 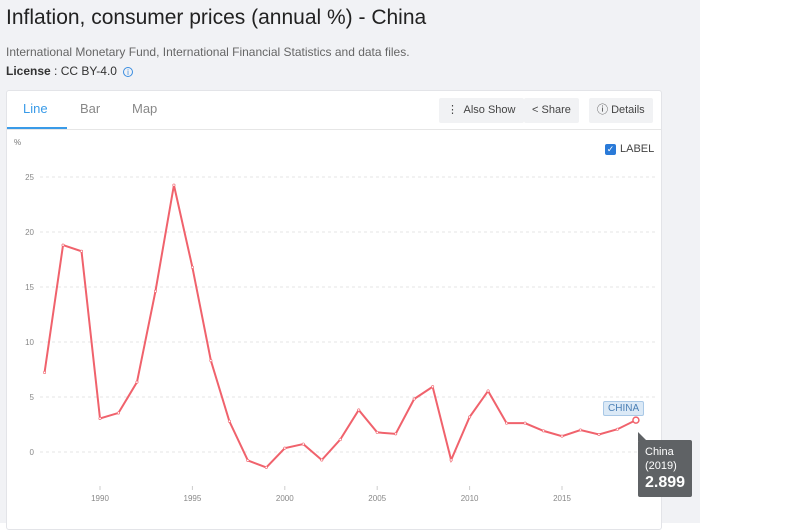 I want to click on license: License : CC BY-4.0 i, so click(x=69, y=71).